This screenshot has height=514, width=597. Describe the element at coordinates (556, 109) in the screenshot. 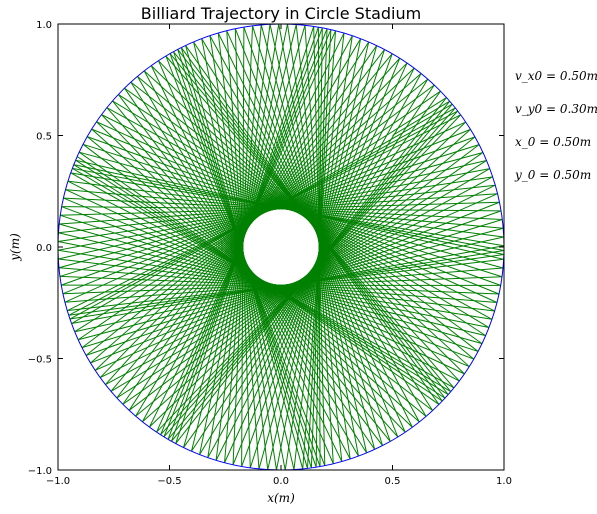

I see `annotation-vy0: v_y0 = 0.30m/s` at that location.